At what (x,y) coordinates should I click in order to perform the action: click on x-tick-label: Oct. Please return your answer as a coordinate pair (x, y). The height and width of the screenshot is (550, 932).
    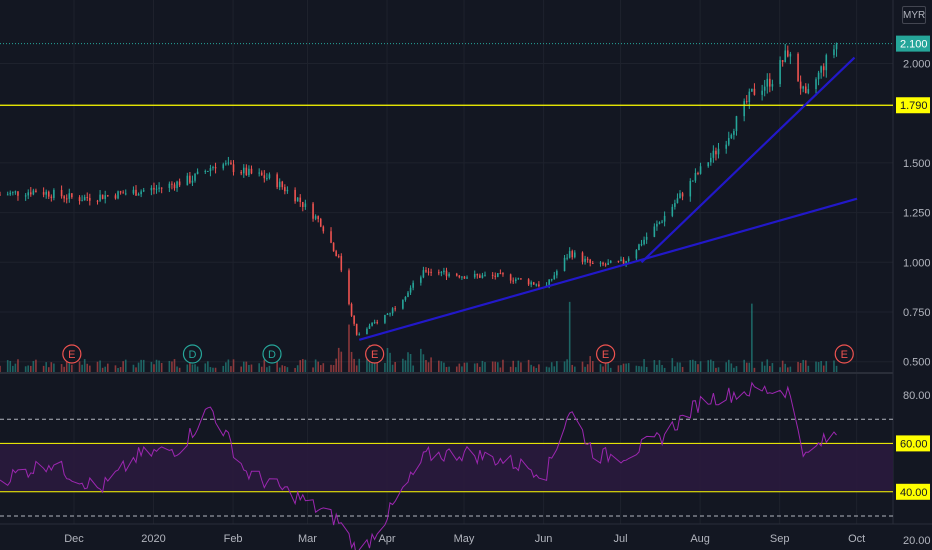
    Looking at the image, I should click on (856, 539).